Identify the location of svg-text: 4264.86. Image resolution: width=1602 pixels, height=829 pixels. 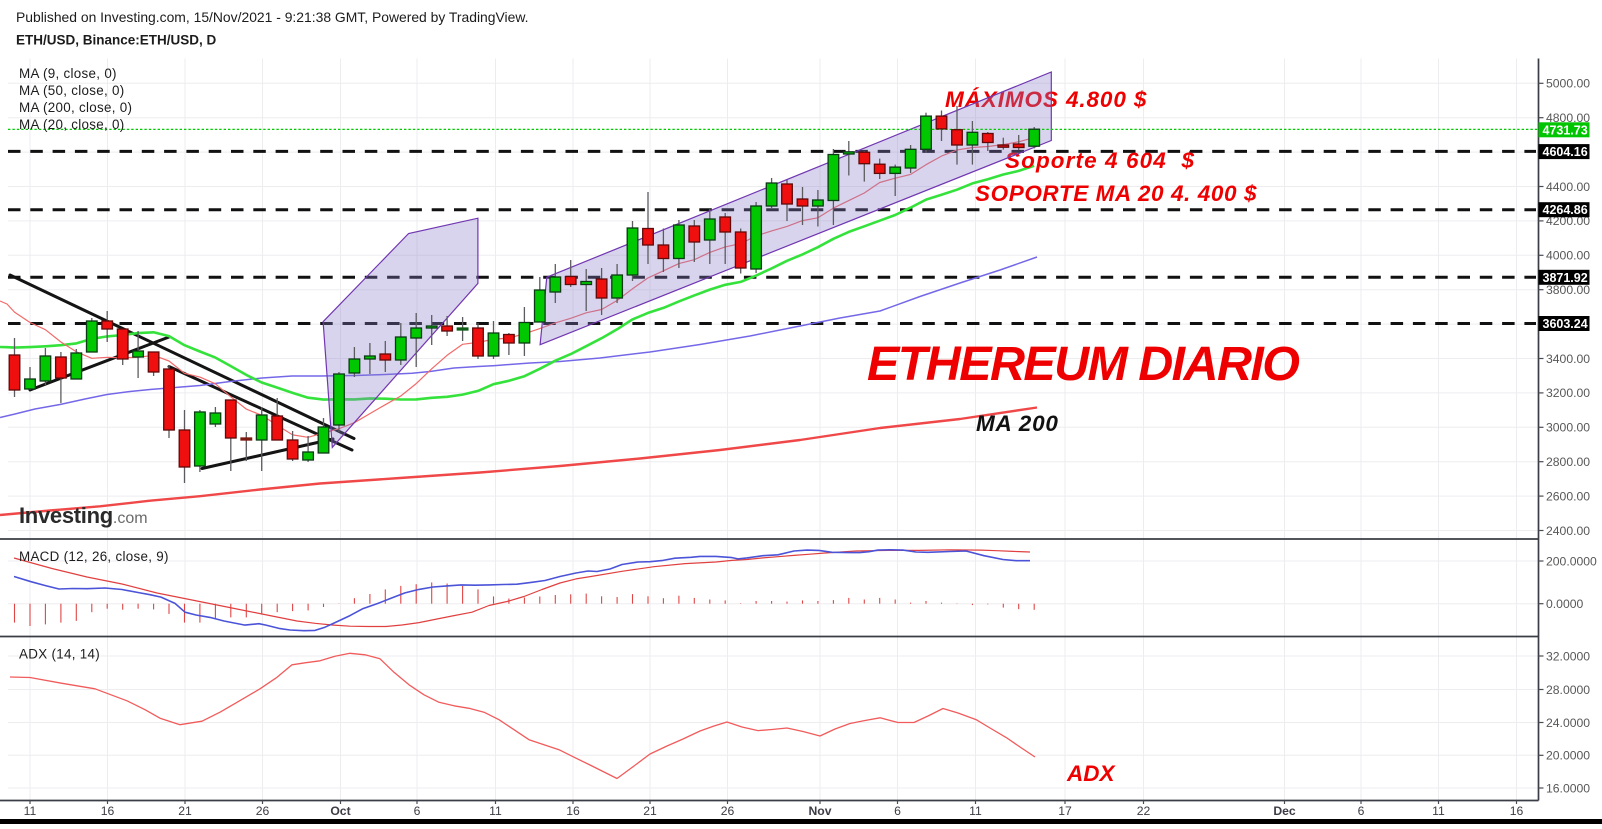
(1565, 210).